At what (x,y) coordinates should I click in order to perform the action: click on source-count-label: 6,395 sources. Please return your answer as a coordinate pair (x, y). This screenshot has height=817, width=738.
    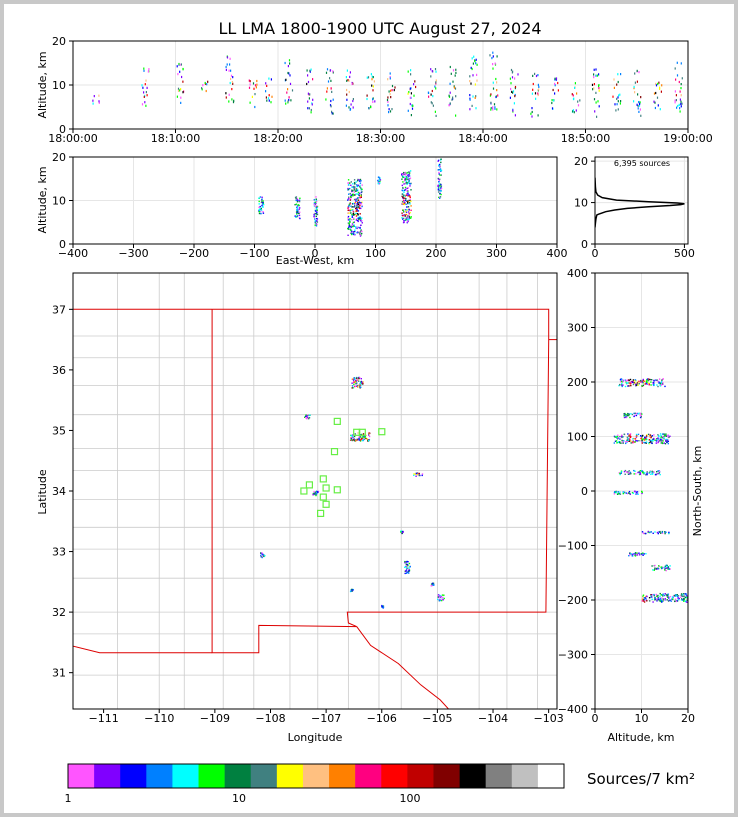
    Looking at the image, I should click on (642, 163).